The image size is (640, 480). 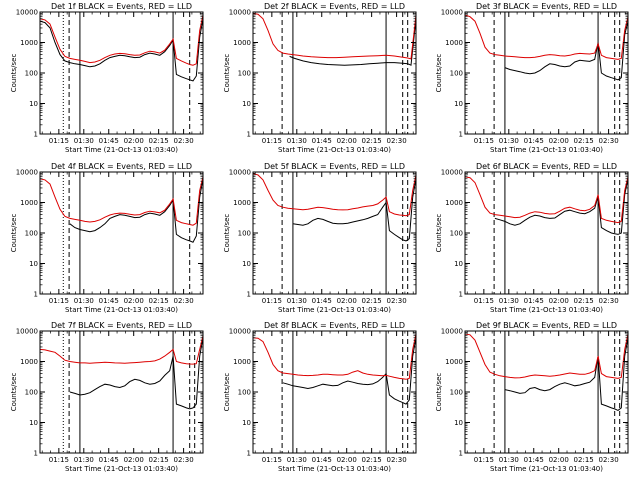 What do you see at coordinates (121, 325) in the screenshot?
I see `panel-title: Det 7f BLACK = Events, RED = LLD` at bounding box center [121, 325].